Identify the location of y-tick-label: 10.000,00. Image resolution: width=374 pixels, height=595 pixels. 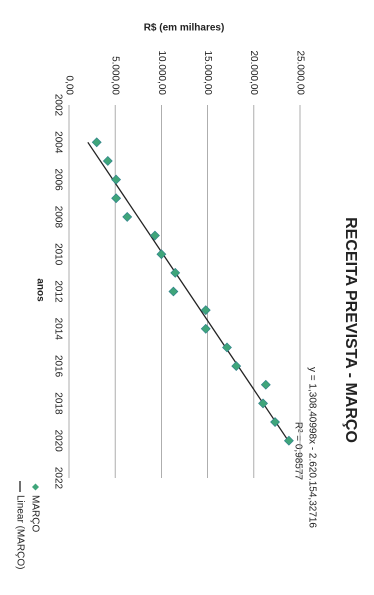
(161, 73).